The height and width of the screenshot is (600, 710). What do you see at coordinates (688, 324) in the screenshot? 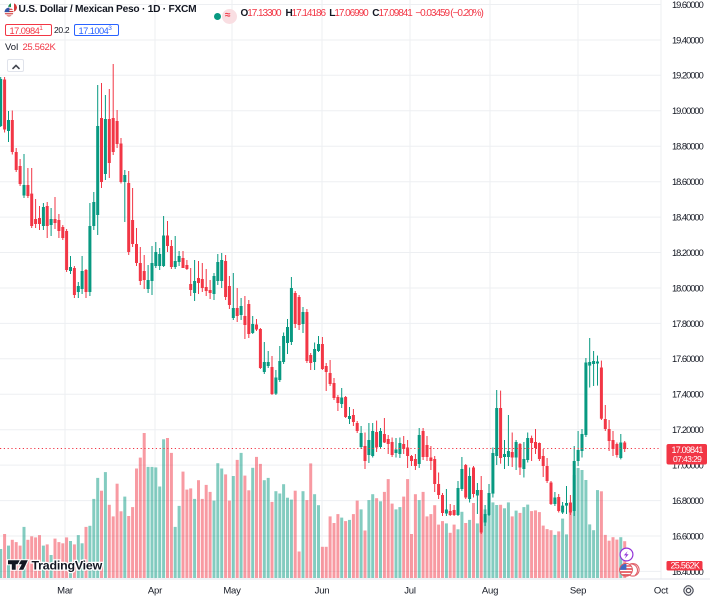
I see `svg-text: 17.80000` at bounding box center [688, 324].